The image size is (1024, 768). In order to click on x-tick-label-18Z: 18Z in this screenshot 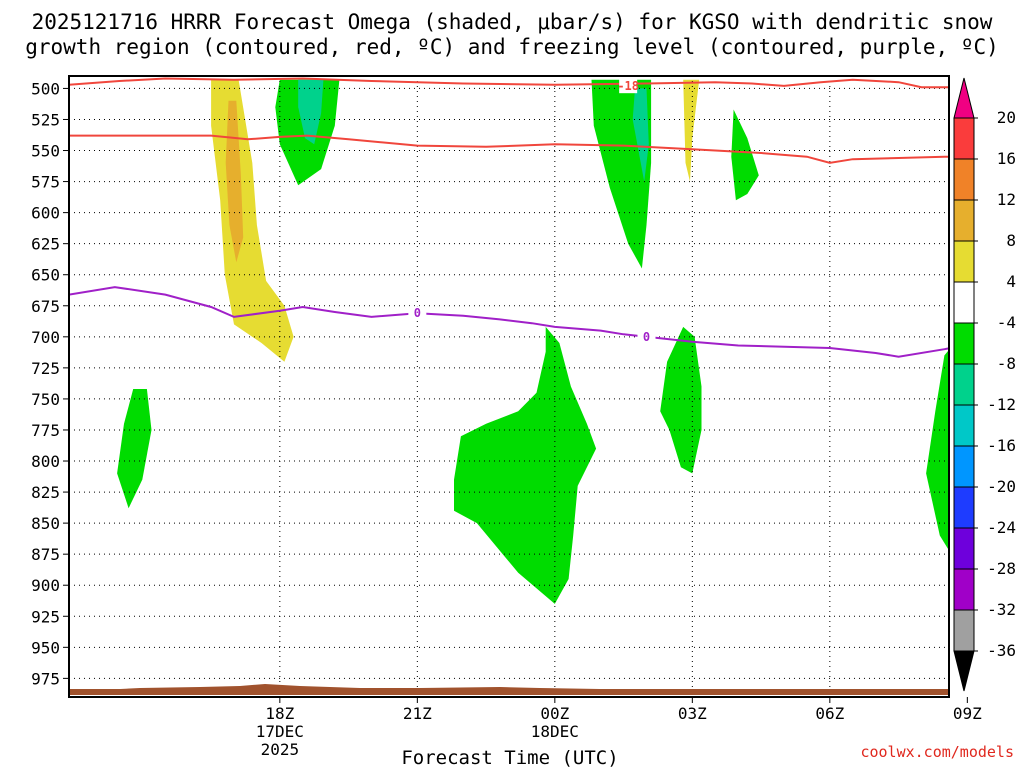, I will do `click(279, 713)`.